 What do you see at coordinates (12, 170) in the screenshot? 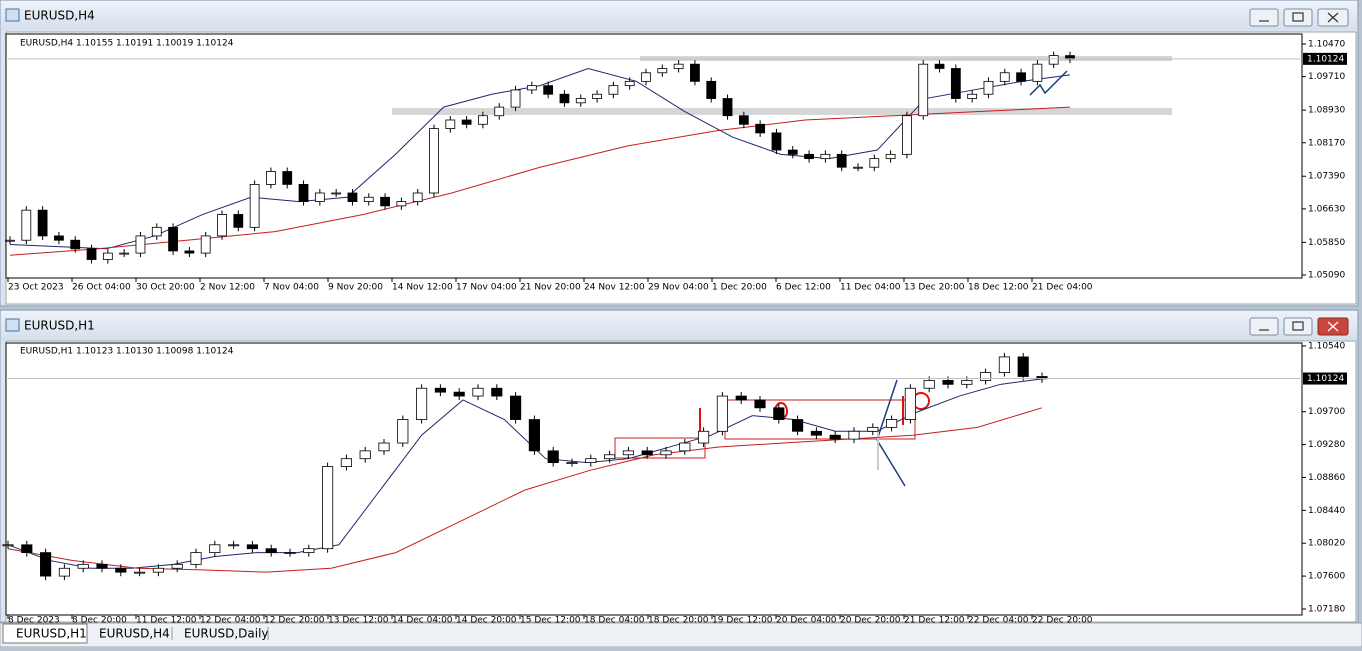
I see `window-icons` at bounding box center [12, 170].